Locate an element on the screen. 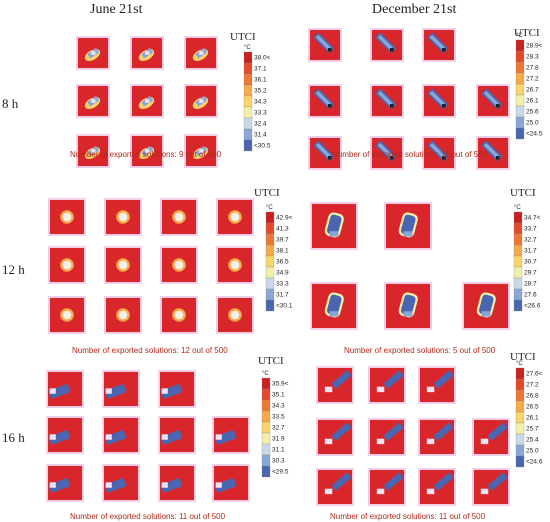 The image size is (550, 522). legend-label: 38.1 is located at coordinates (282, 251).